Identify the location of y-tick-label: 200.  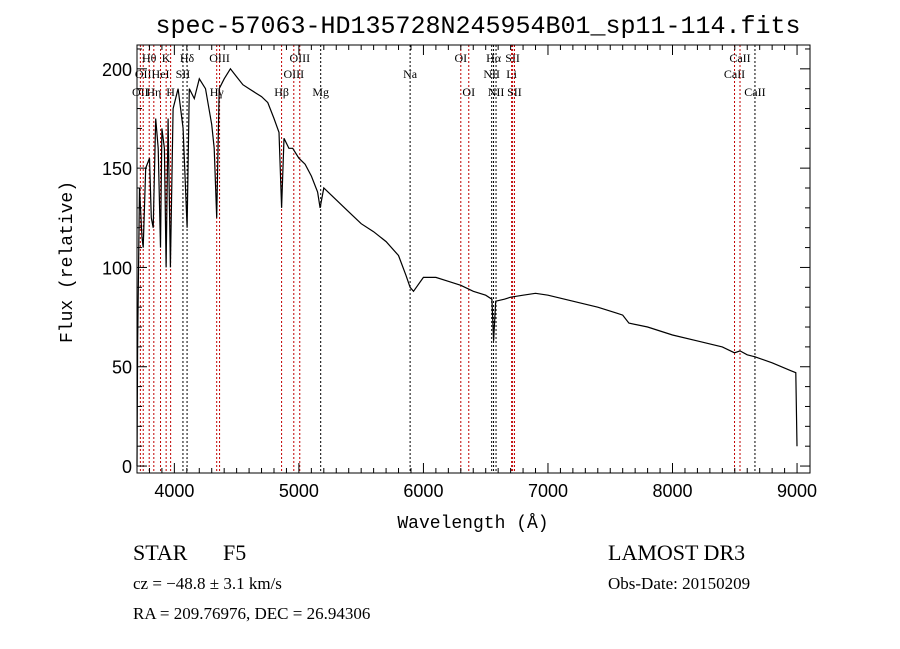
(117, 70).